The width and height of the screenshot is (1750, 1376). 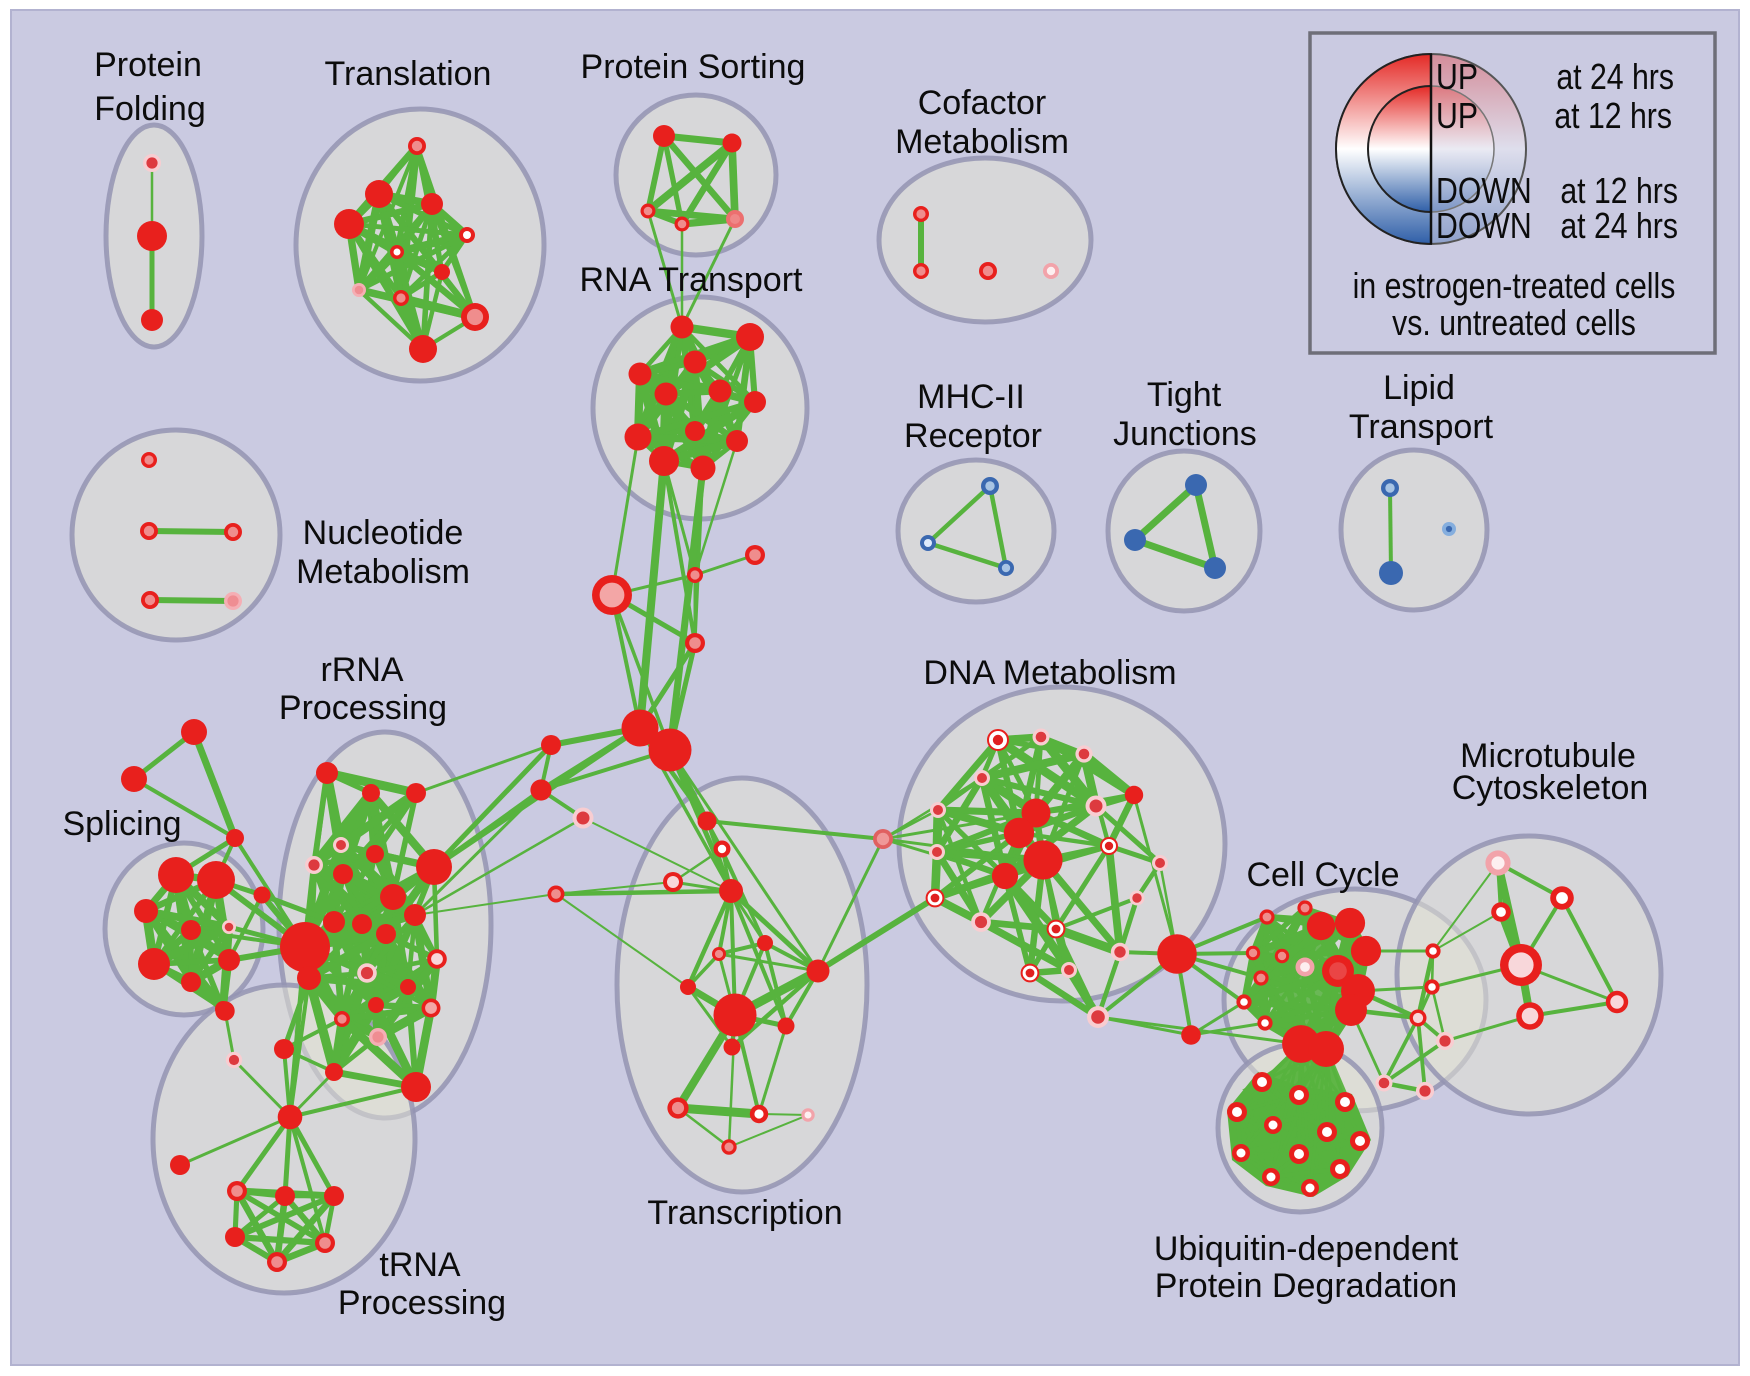 I want to click on svg-text: Protein Sorting, so click(x=693, y=67).